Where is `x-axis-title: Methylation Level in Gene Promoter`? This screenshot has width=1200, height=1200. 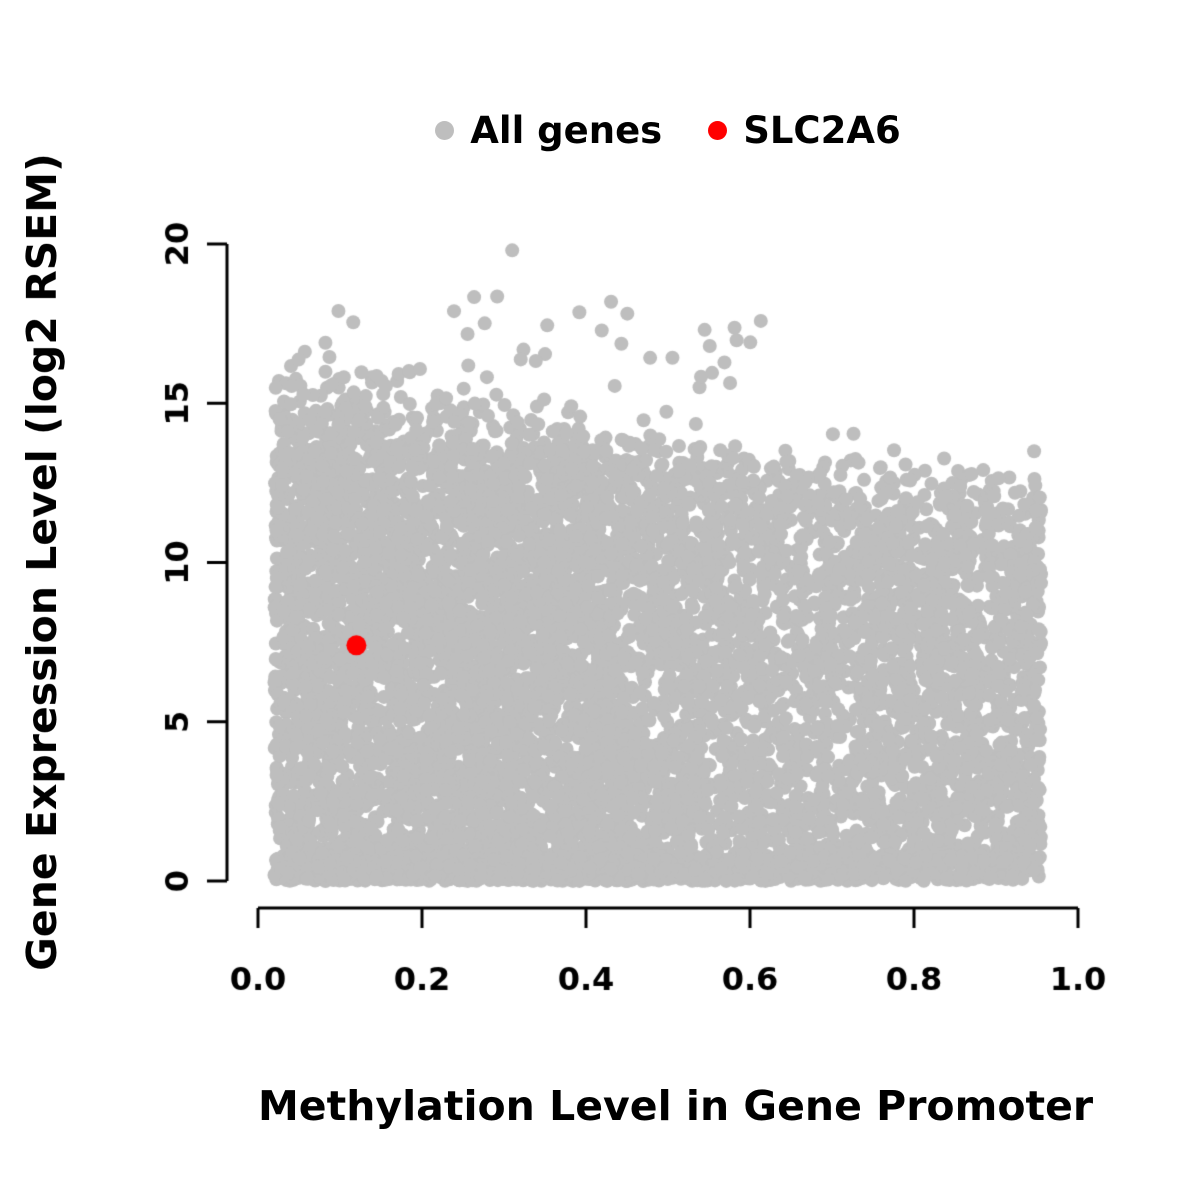 x-axis-title: Methylation Level in Gene Promoter is located at coordinates (676, 1106).